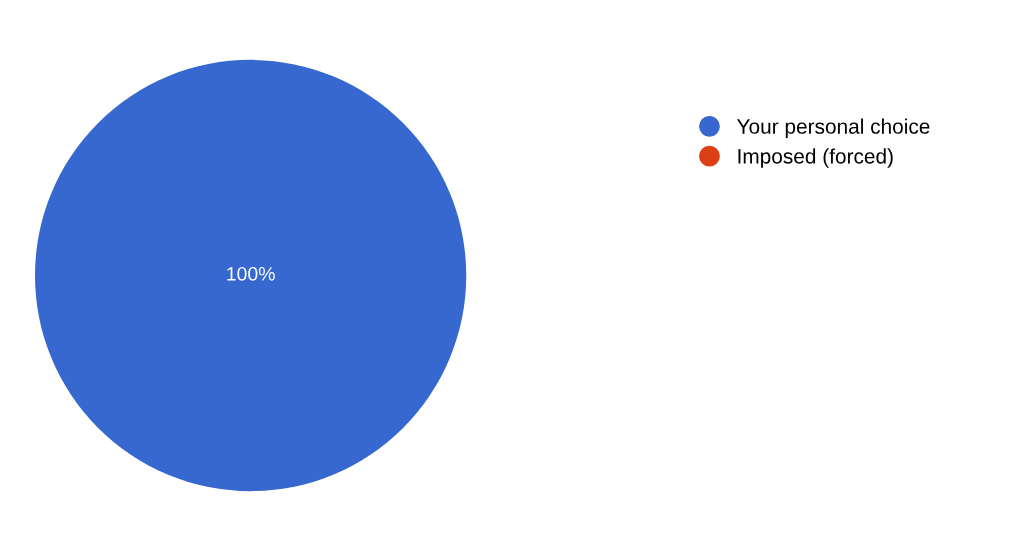 Image resolution: width=1023 pixels, height=551 pixels. Describe the element at coordinates (815, 158) in the screenshot. I see `legend-label: Imposed (forced)` at that location.